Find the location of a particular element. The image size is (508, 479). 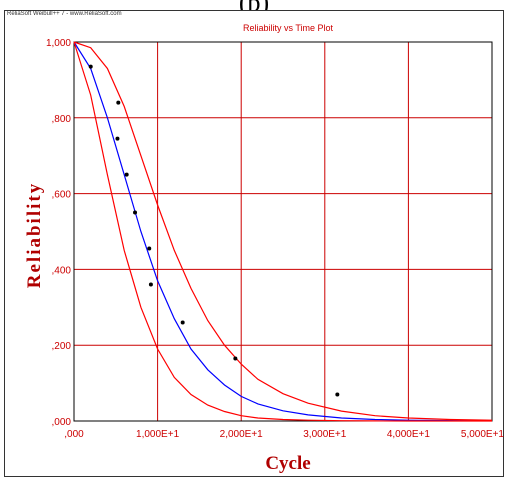

x-tick-label-5: 5,000E+1 is located at coordinates (483, 434).